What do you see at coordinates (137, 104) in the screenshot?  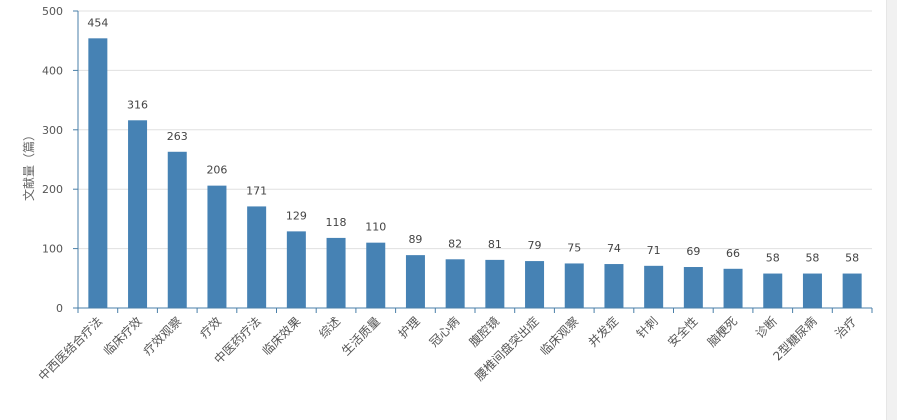 I see `data-label: 316` at bounding box center [137, 104].